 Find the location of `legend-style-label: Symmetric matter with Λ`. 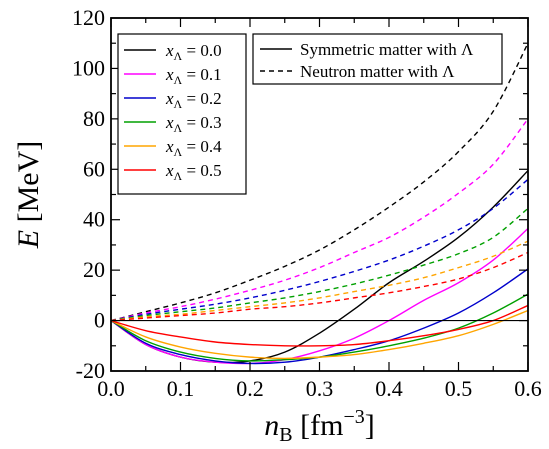

legend-style-label: Symmetric matter with Λ is located at coordinates (387, 49).